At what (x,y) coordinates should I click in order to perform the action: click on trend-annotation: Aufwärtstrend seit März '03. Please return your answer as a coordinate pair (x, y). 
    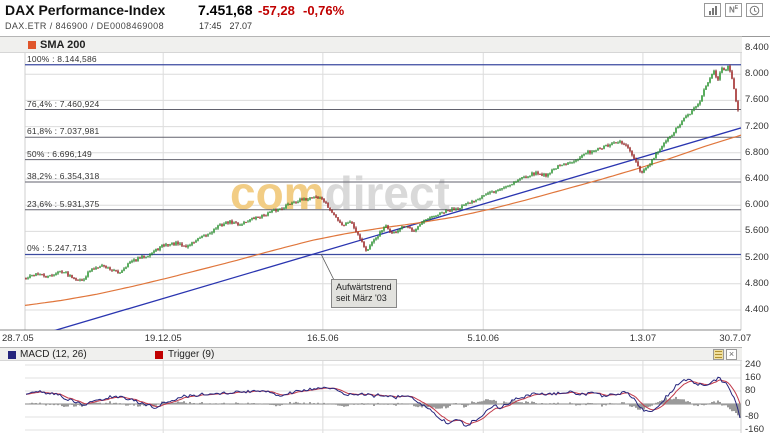
    Looking at the image, I should click on (364, 293).